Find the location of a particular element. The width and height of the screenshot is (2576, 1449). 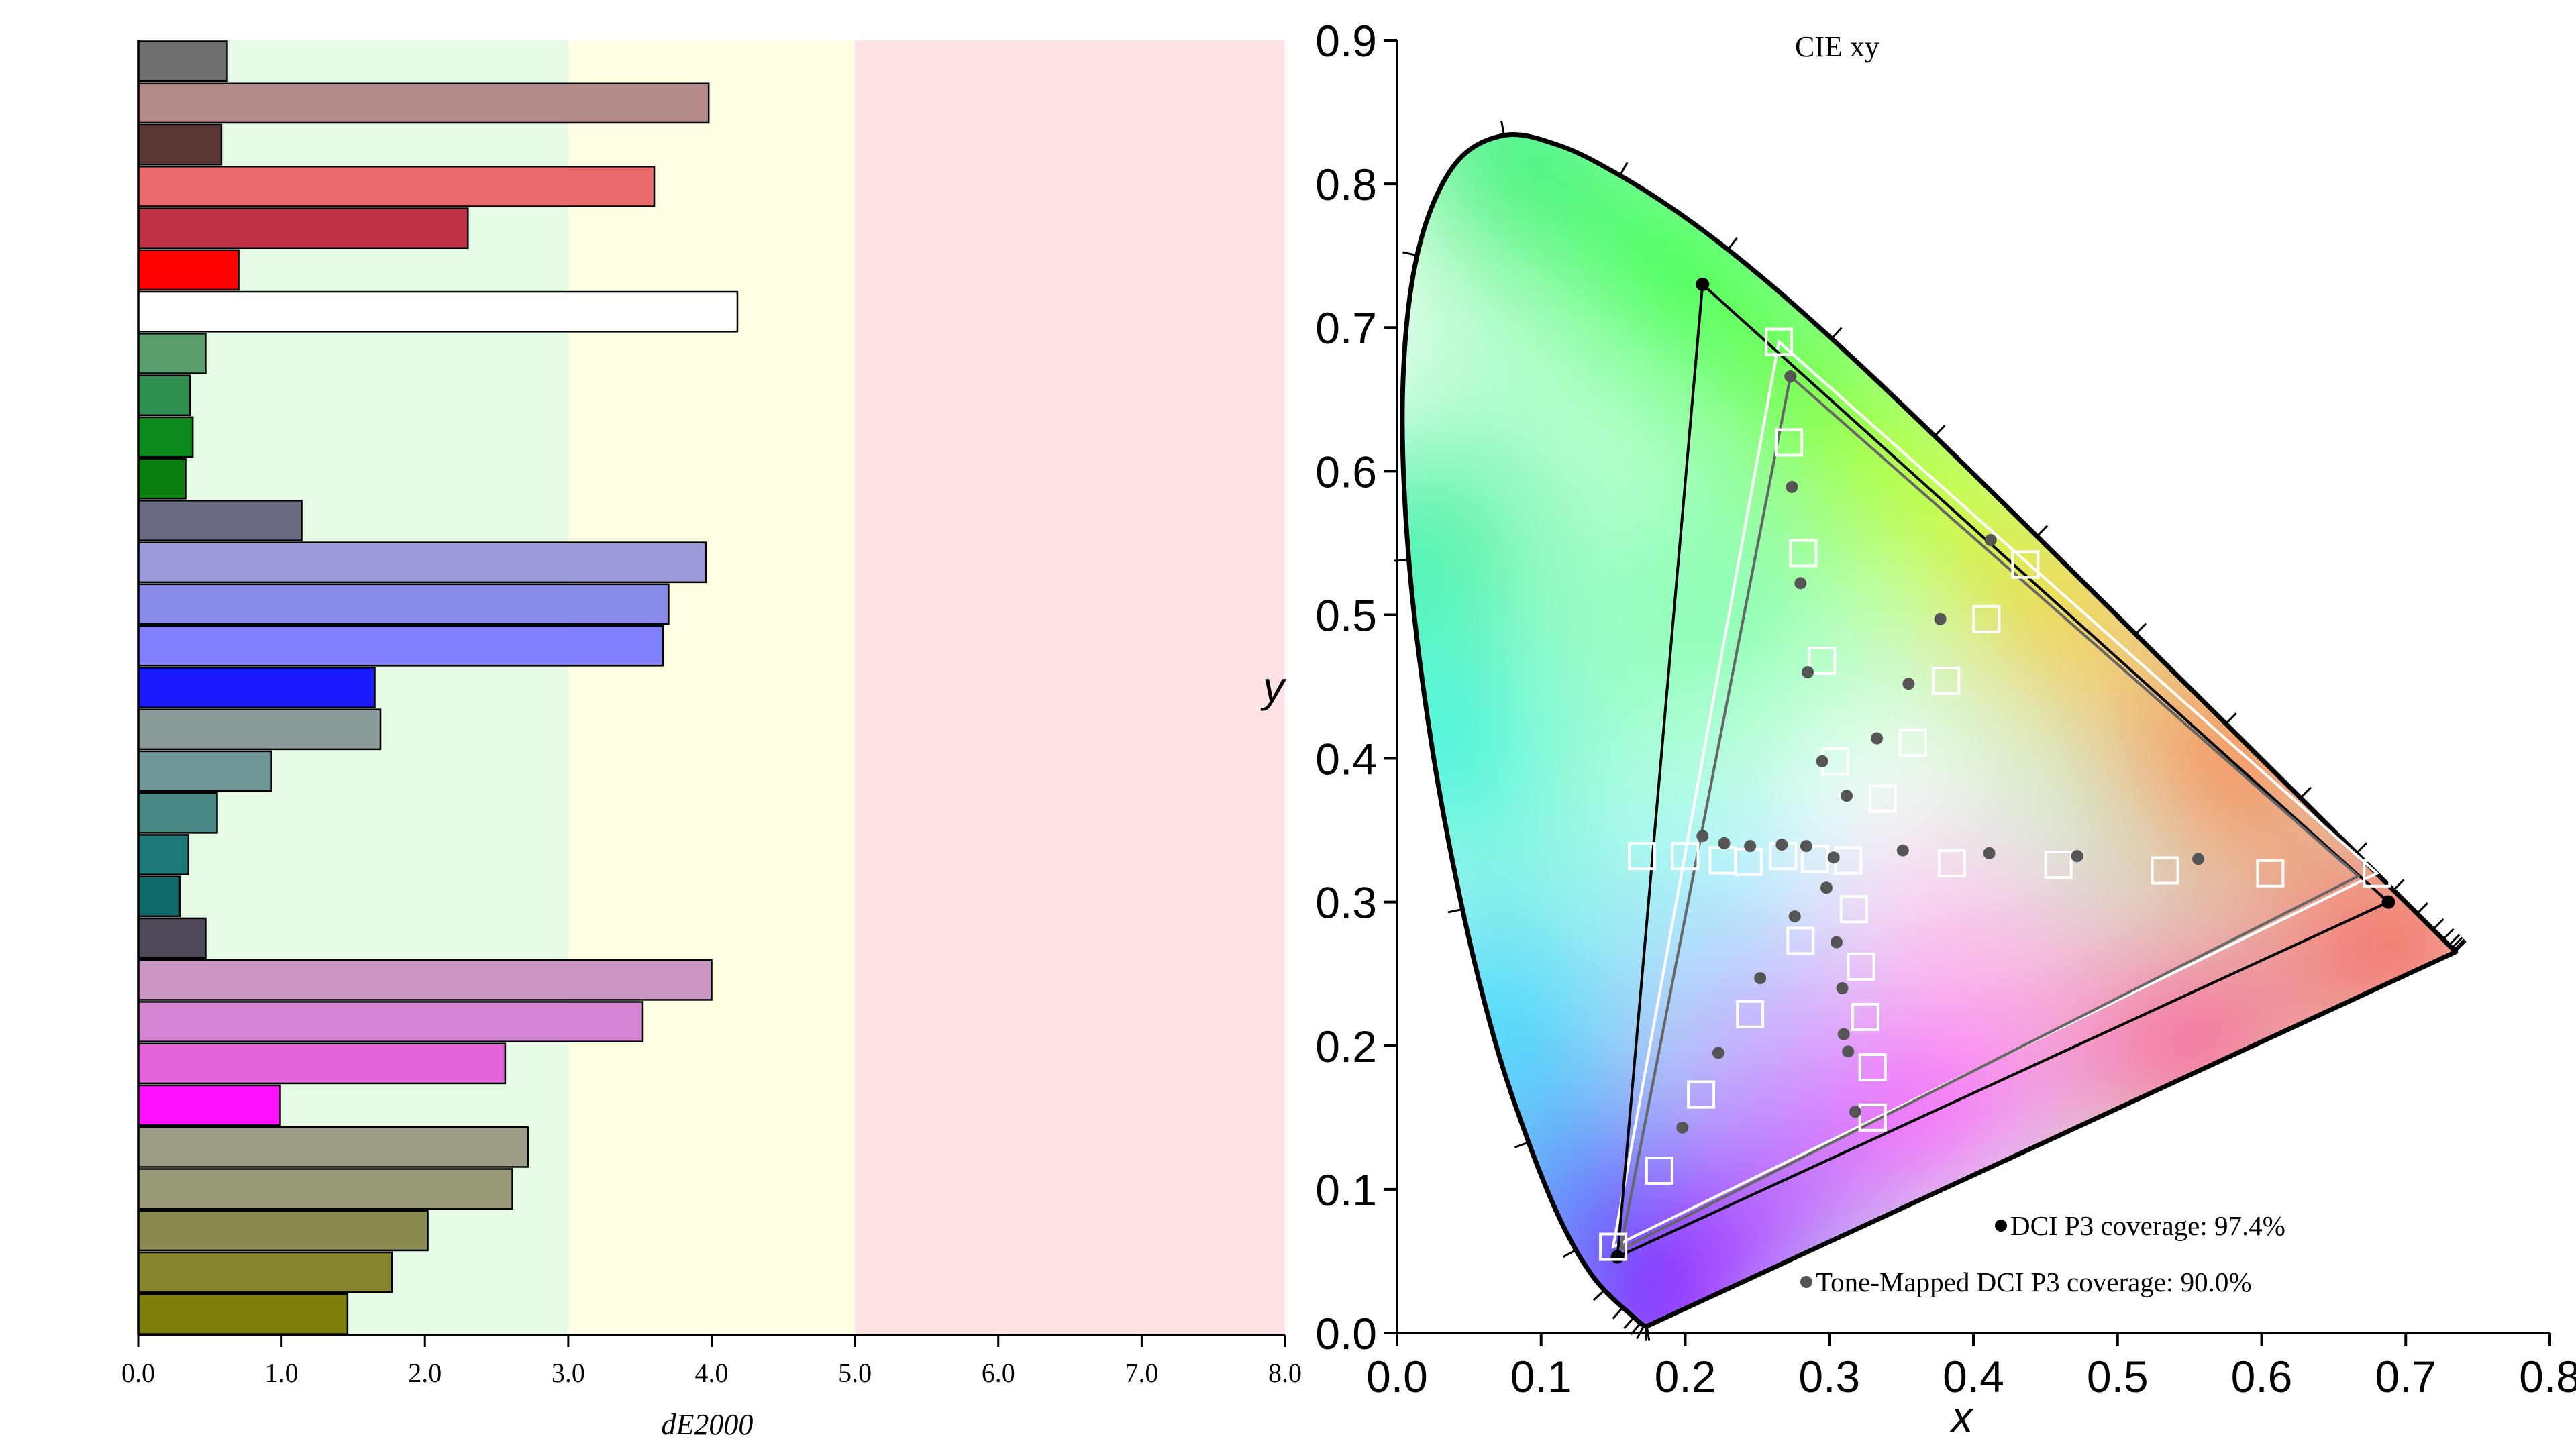

cie-y-tick-label: 0.7 is located at coordinates (1346, 328).